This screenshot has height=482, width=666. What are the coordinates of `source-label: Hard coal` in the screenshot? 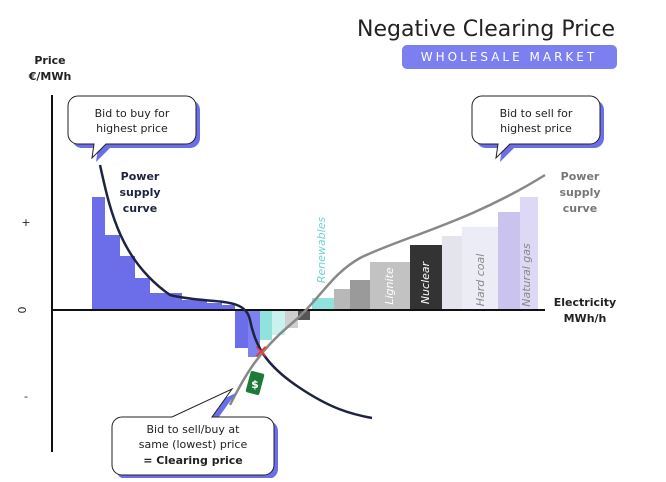 It's located at (480, 280).